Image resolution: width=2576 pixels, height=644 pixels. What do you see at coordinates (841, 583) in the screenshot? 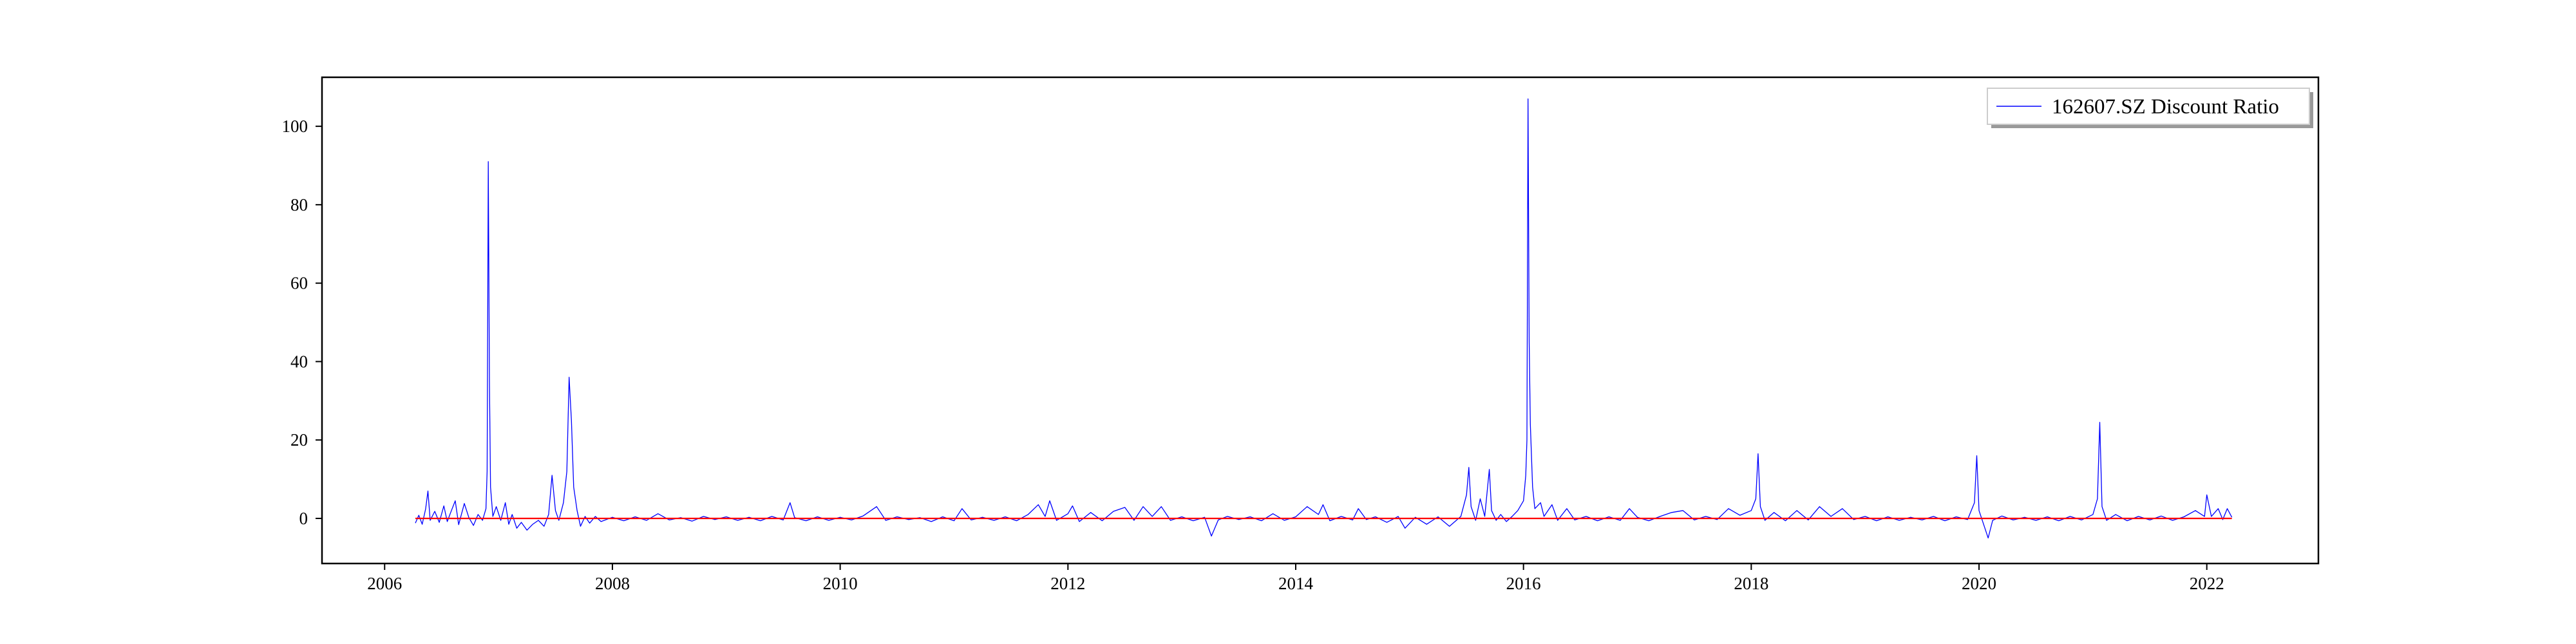
I see `x-tick-label: 2010` at bounding box center [841, 583].